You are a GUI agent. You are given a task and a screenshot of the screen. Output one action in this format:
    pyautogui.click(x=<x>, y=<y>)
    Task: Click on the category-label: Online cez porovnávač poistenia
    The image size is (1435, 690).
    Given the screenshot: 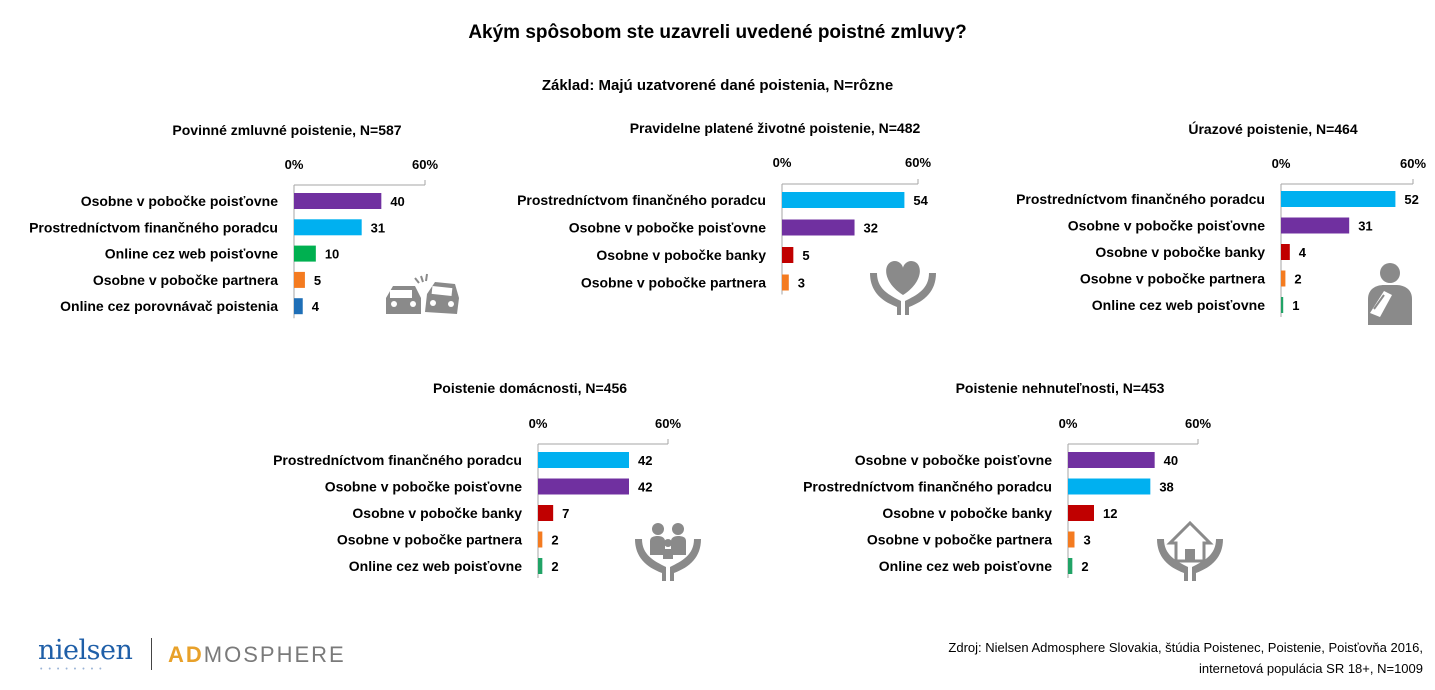 What is the action you would take?
    pyautogui.click(x=169, y=306)
    